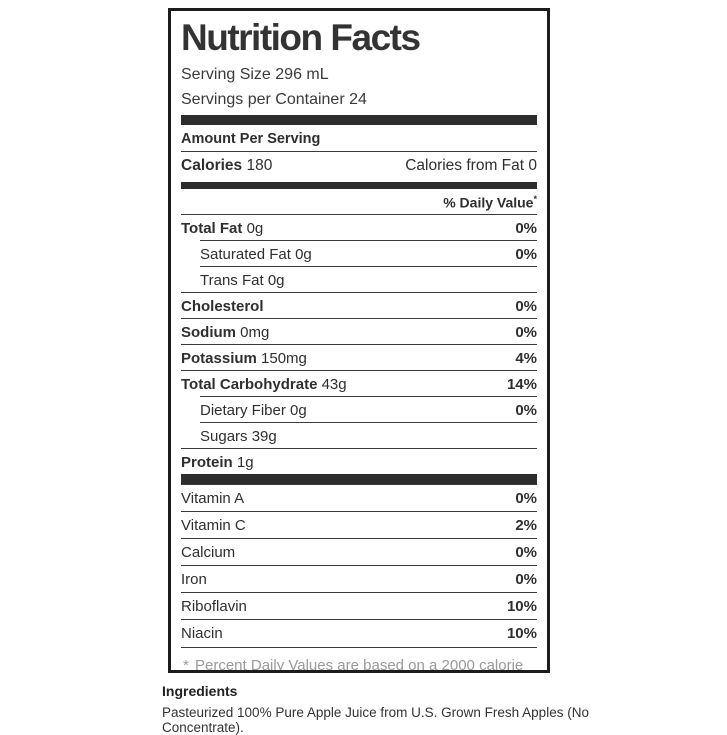 This screenshot has width=727, height=735. Describe the element at coordinates (359, 461) in the screenshot. I see `nutrient-row-protein: Protein 1g` at that location.